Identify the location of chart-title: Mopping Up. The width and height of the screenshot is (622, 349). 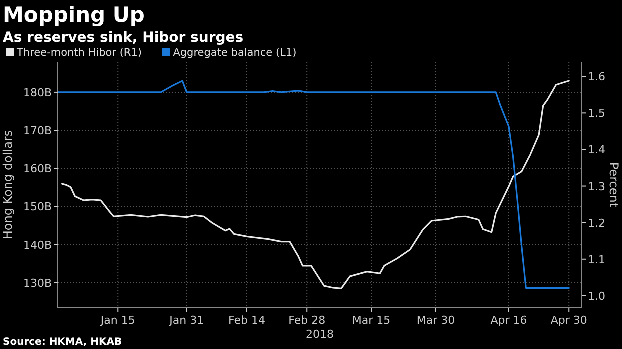
(74, 15).